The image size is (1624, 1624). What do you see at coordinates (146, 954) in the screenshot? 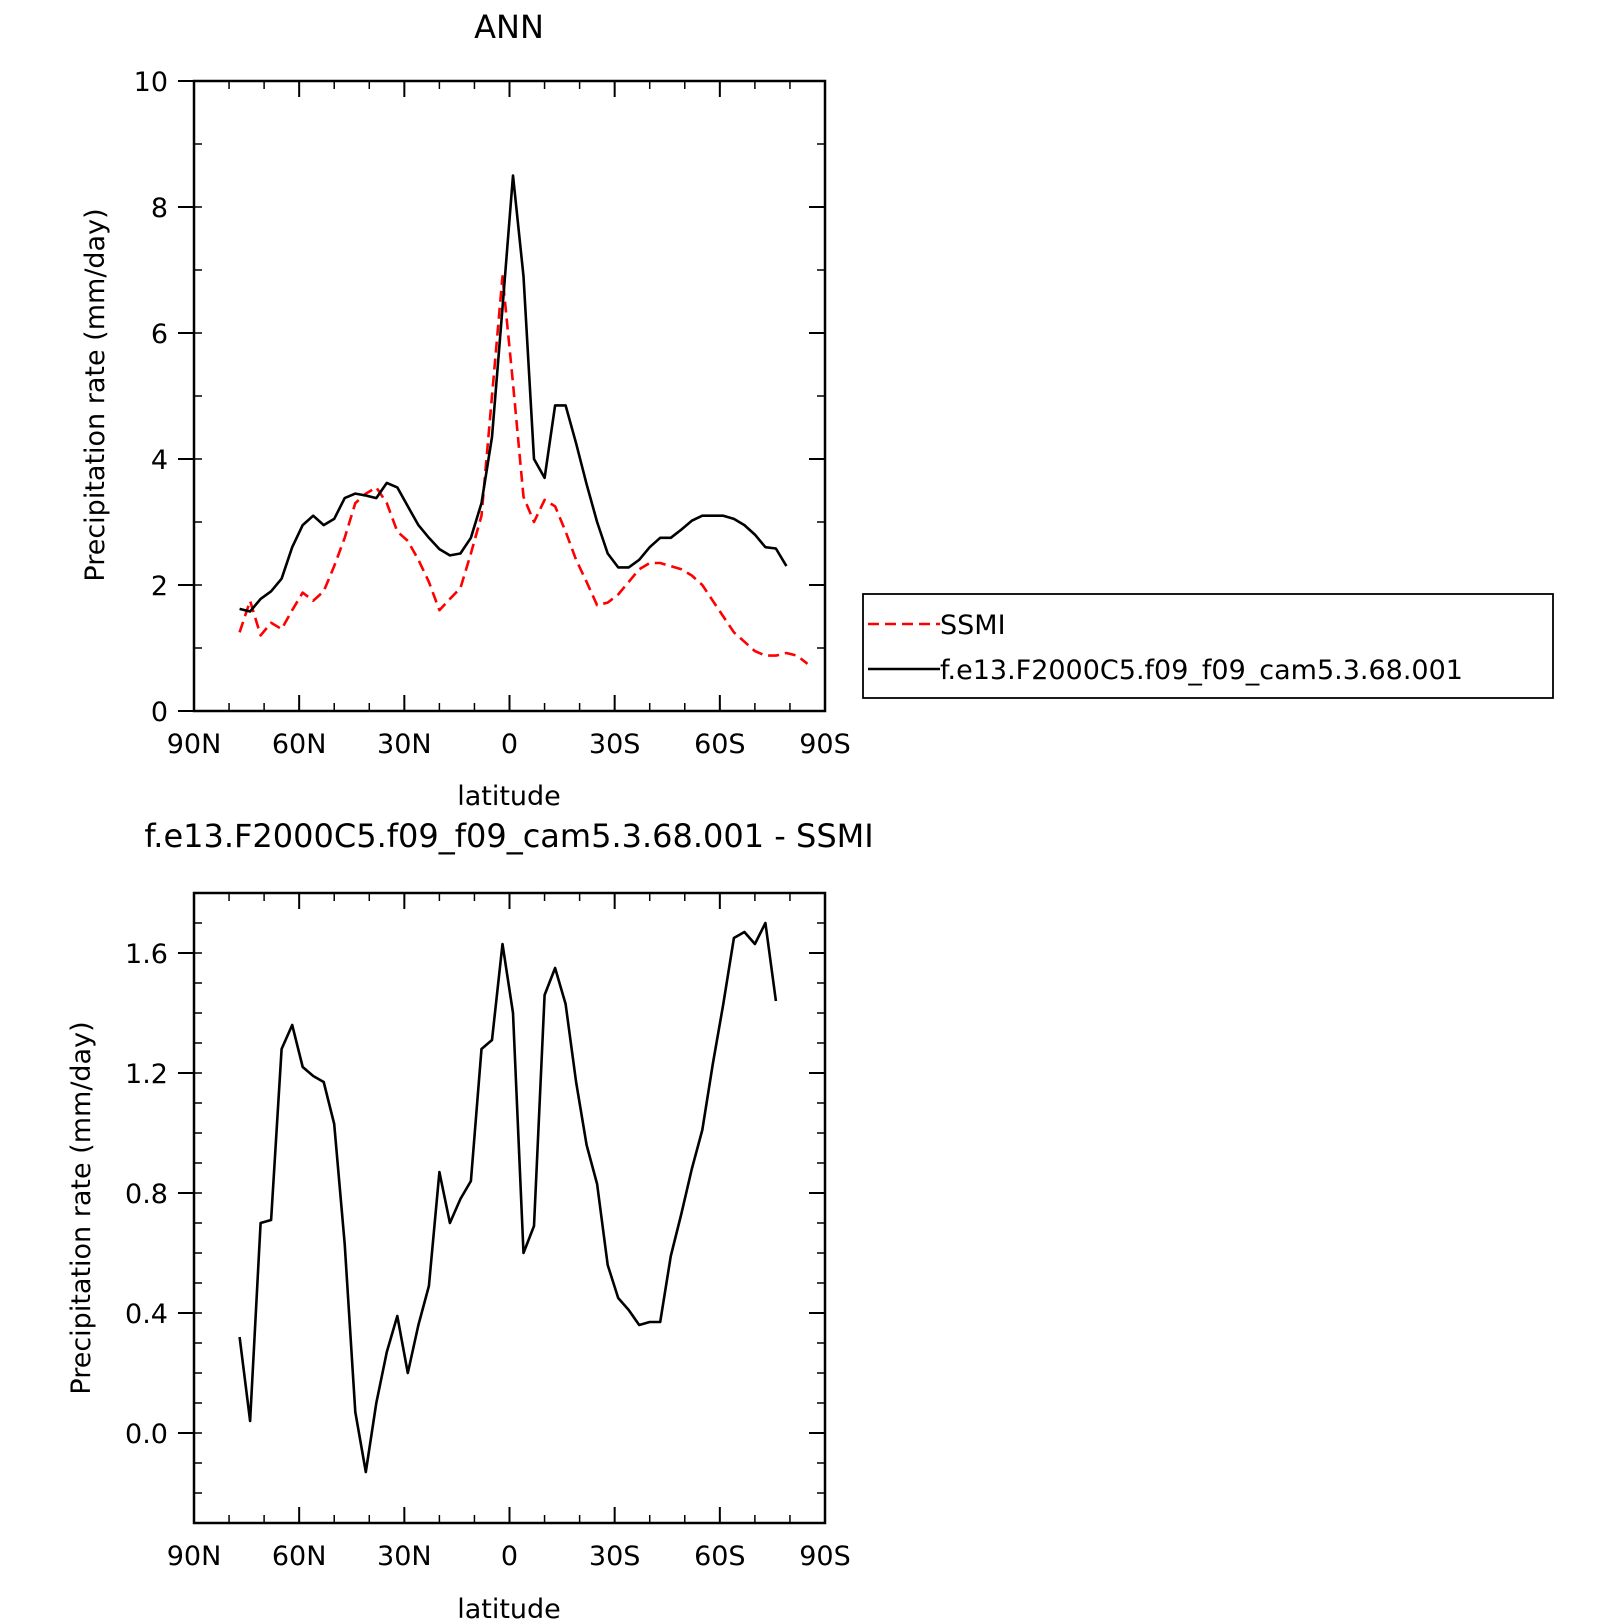
I see `y-tick-label: 1.6` at bounding box center [146, 954].